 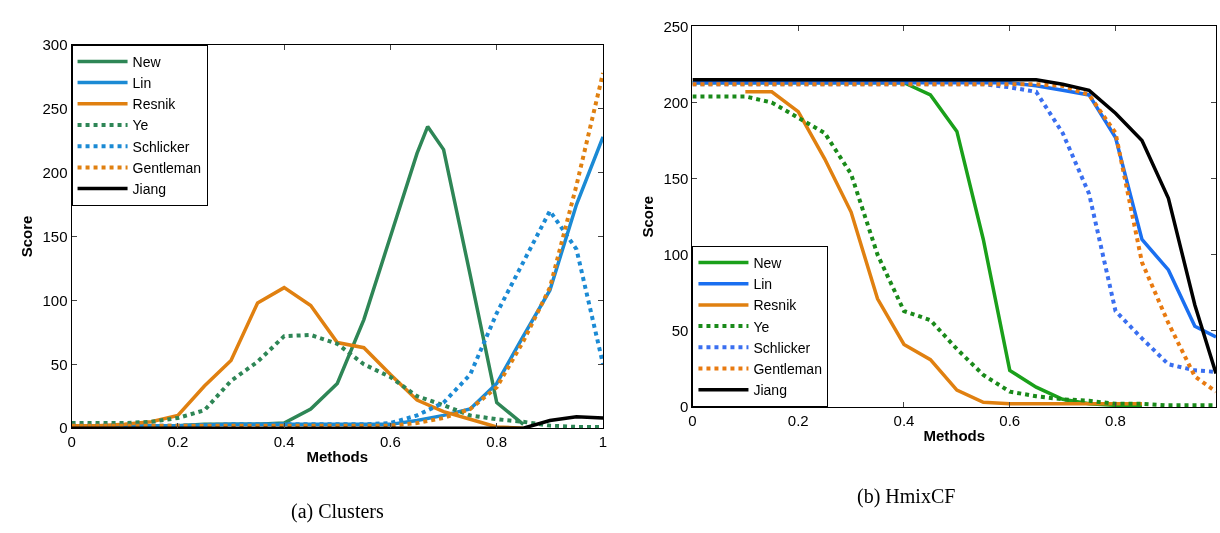 What do you see at coordinates (55, 45) in the screenshot?
I see `y-tick-label: 300` at bounding box center [55, 45].